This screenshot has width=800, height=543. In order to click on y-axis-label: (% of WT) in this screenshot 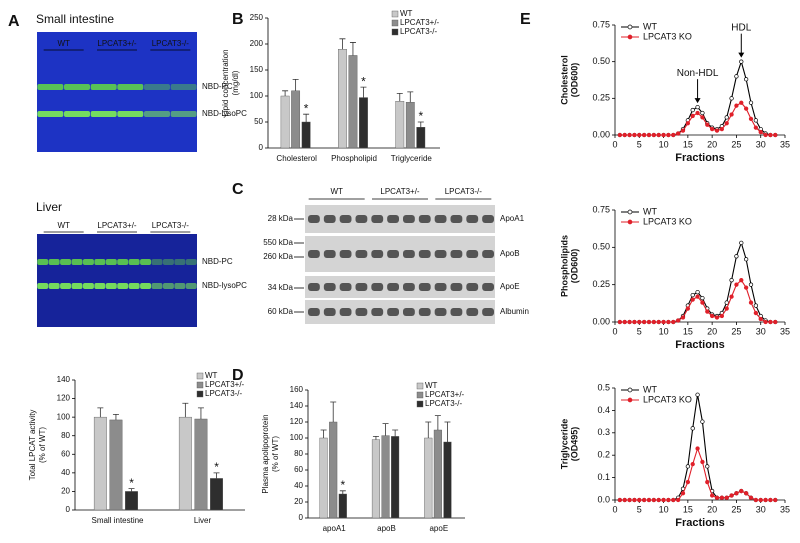, I will do `click(275, 454)`.